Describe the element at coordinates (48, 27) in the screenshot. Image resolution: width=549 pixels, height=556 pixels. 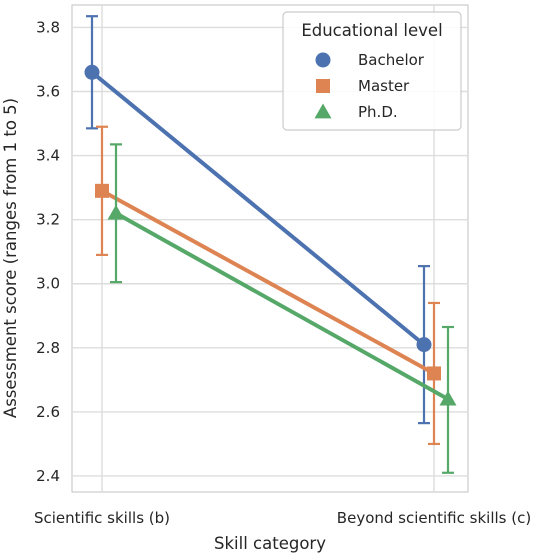
I see `y-tick-label: 3.8` at that location.